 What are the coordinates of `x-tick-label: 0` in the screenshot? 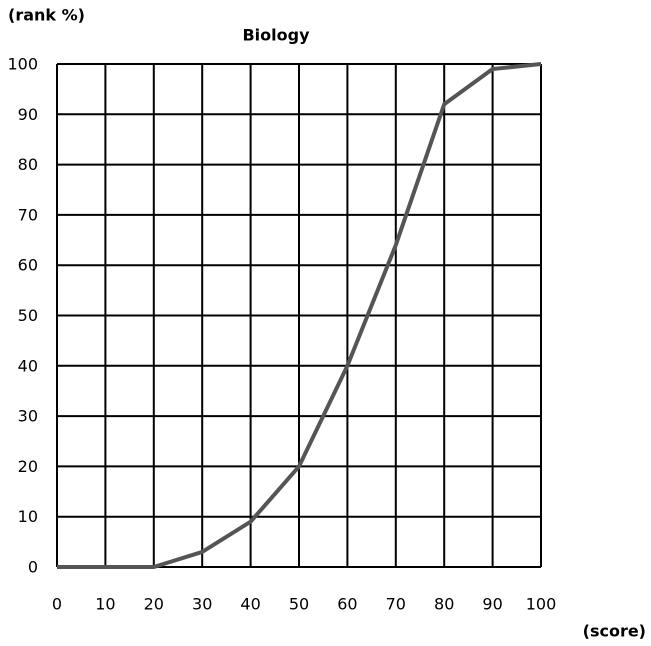 It's located at (57, 604).